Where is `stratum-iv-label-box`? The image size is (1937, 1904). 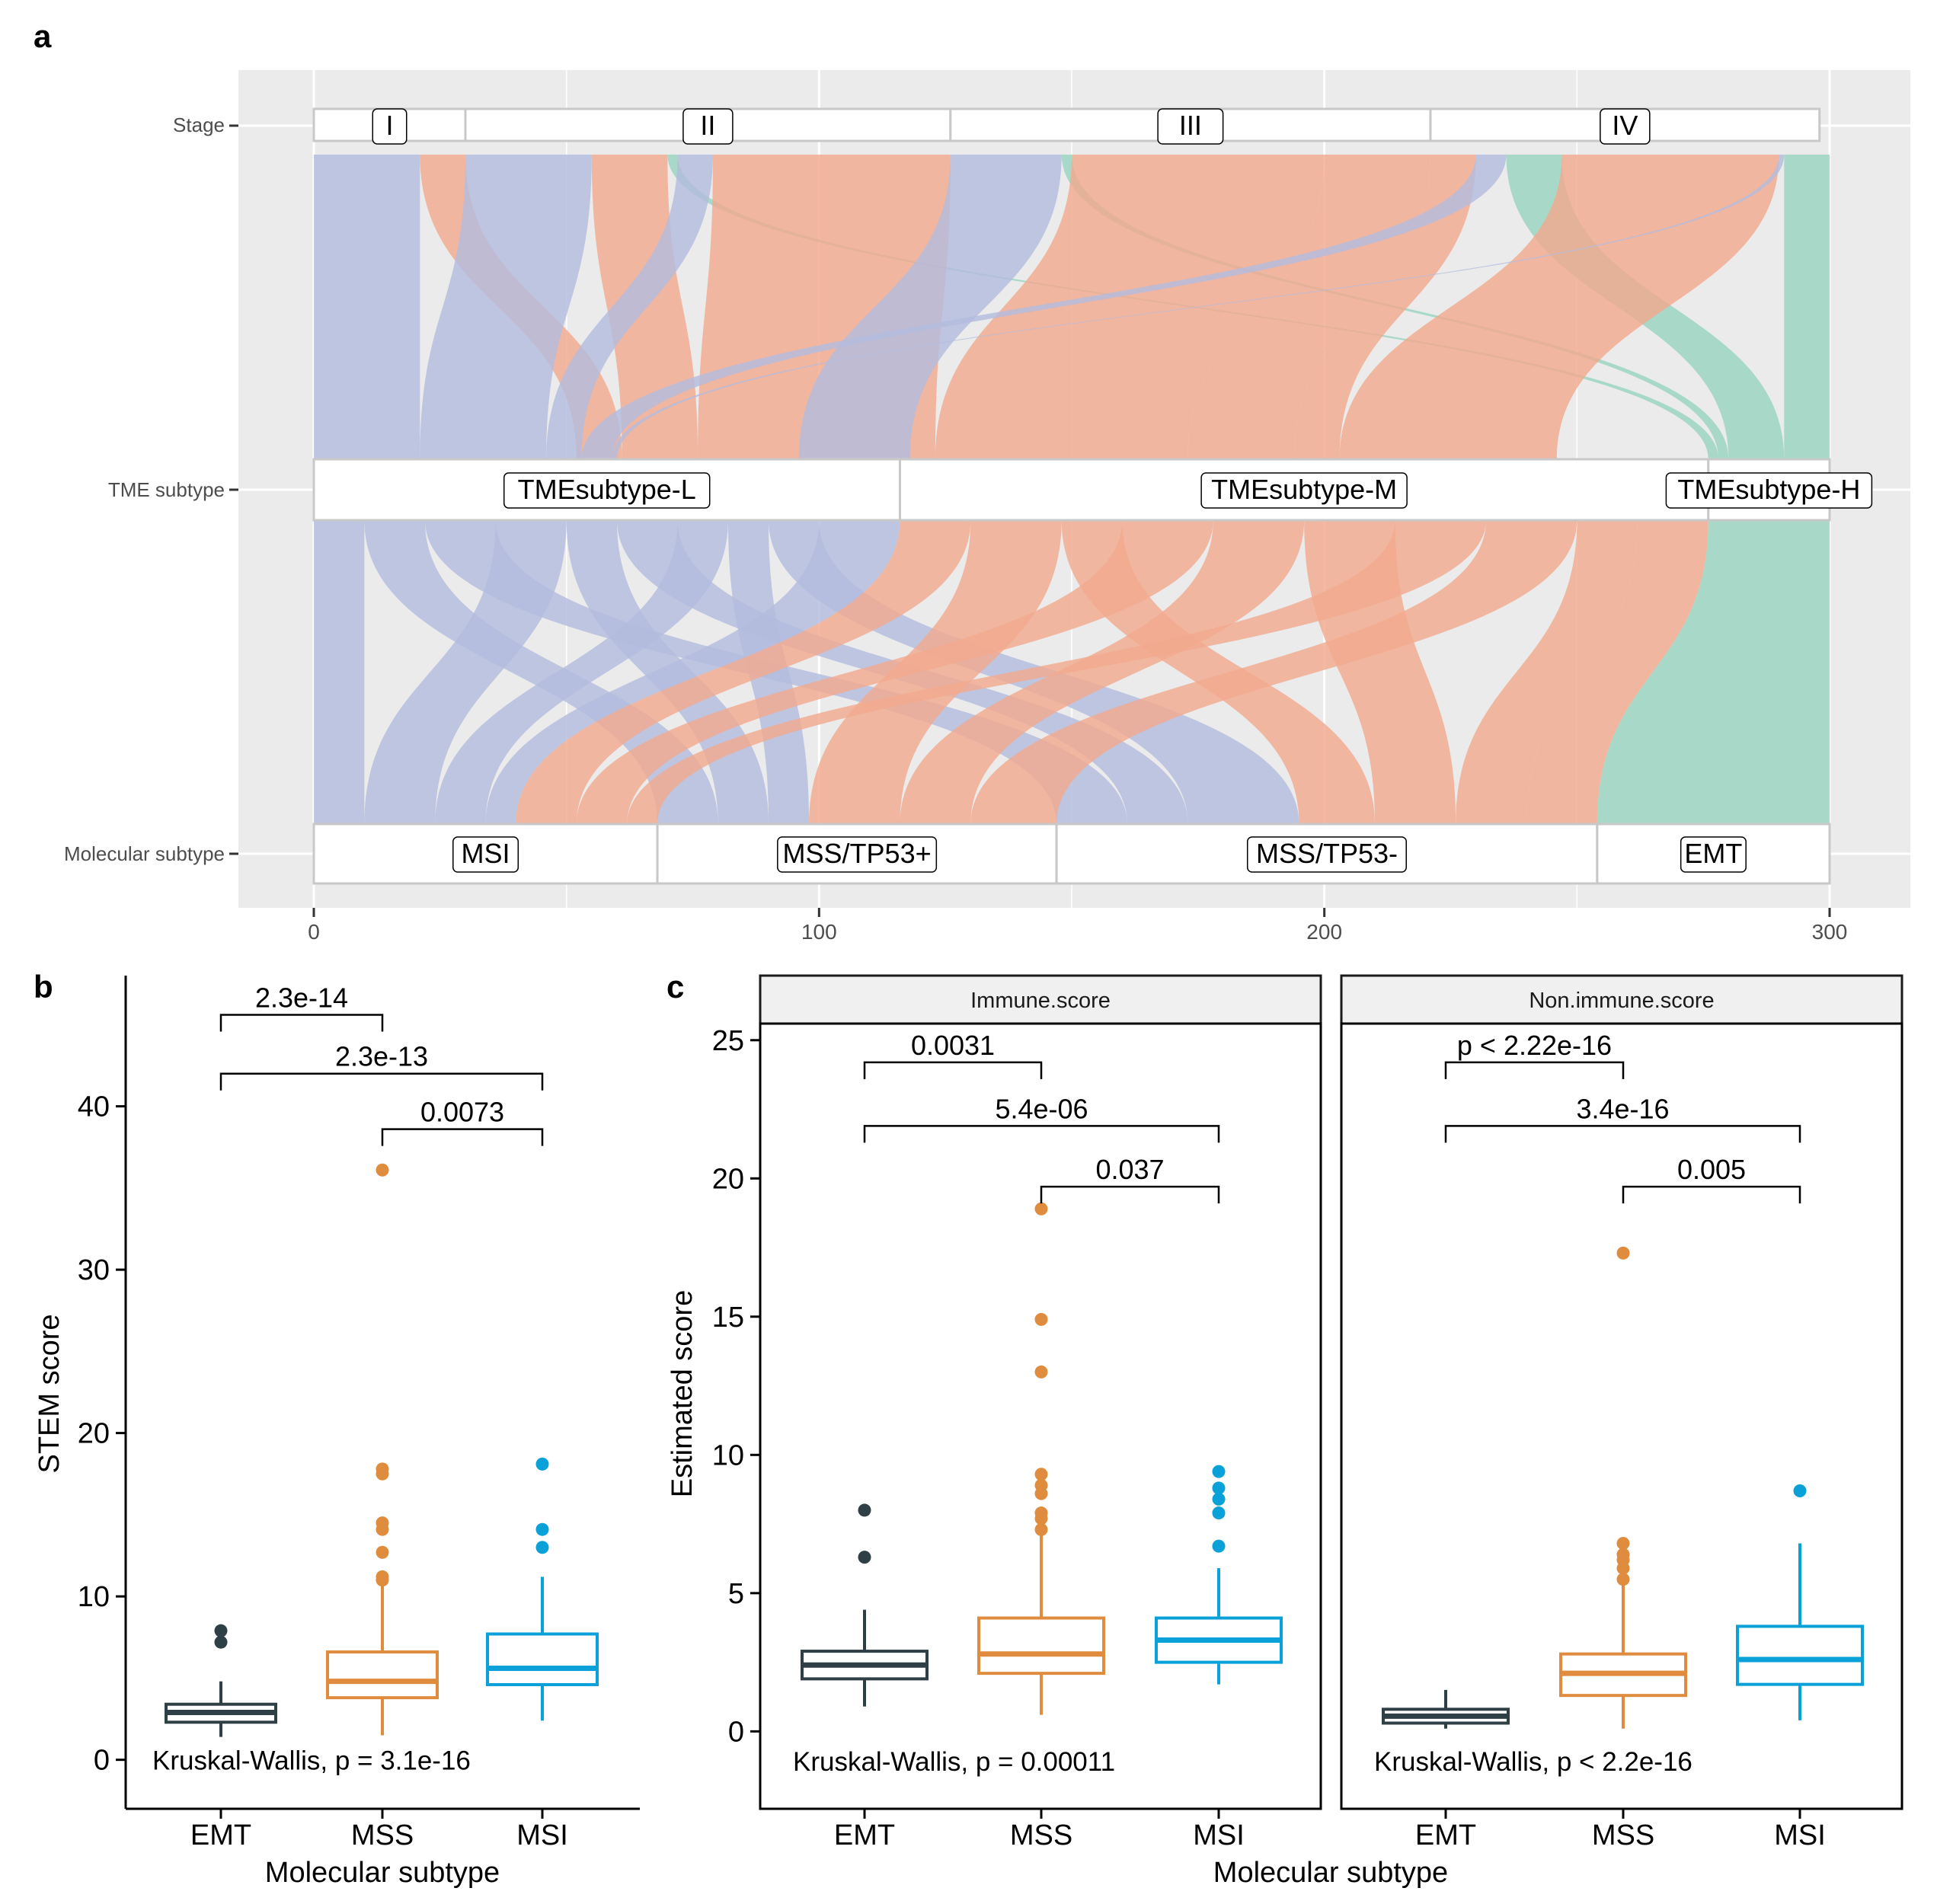
stratum-iv-label-box is located at coordinates (1626, 127).